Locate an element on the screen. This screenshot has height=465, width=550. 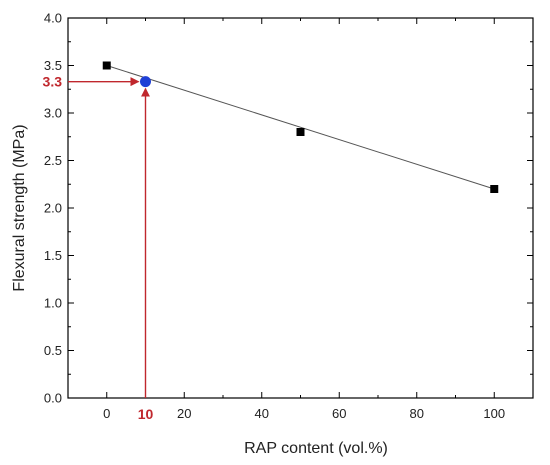
y-tick-label: 0.5 is located at coordinates (53, 350).